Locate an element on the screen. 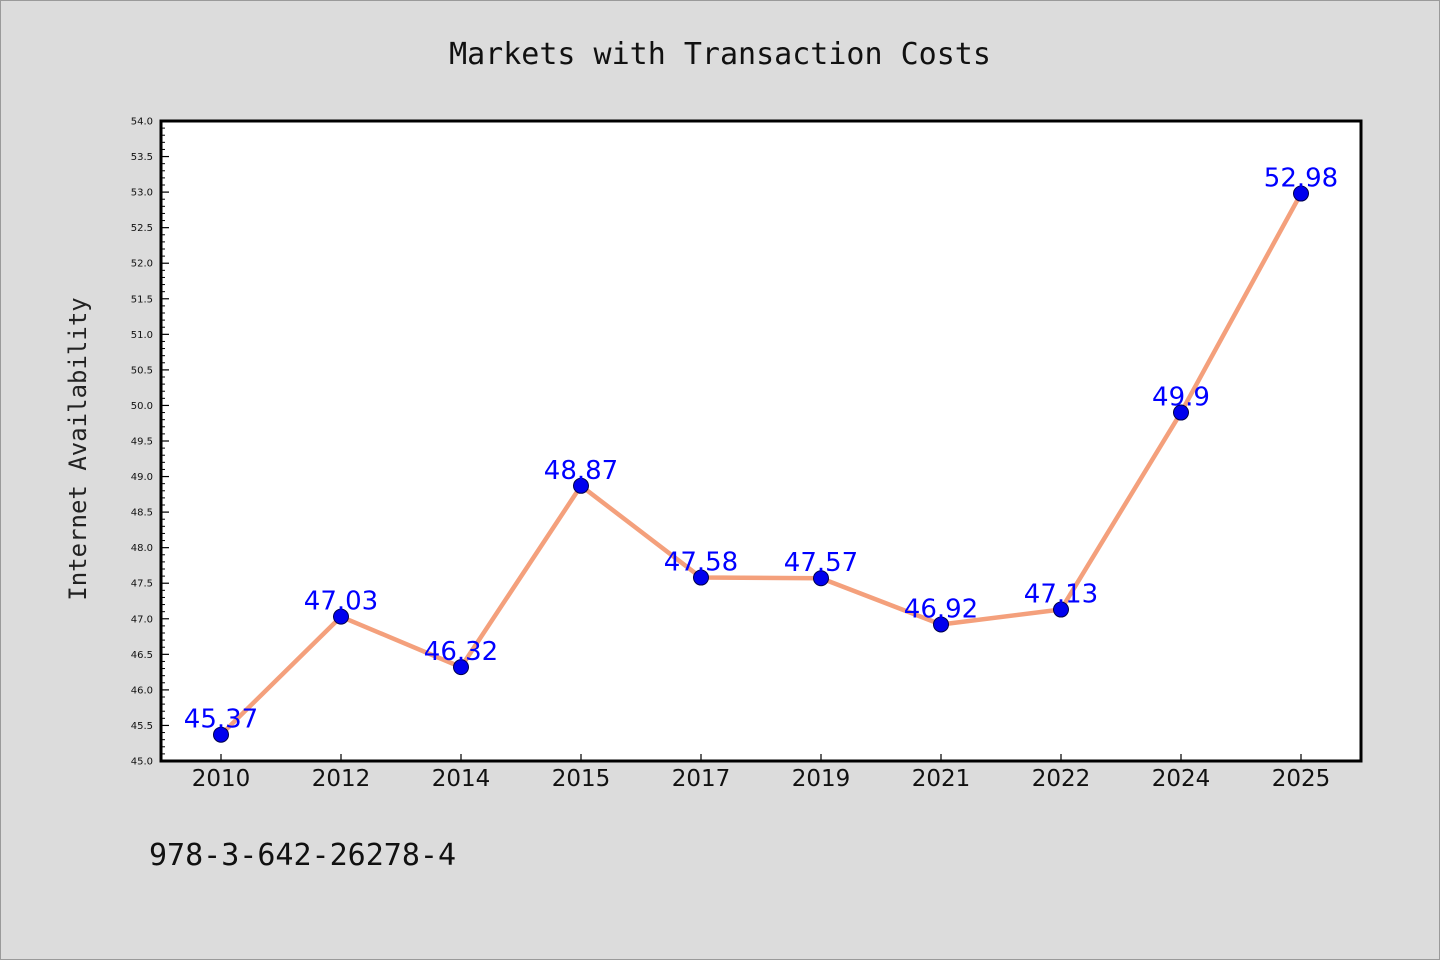 The height and width of the screenshot is (960, 1440). y-tick-label: 53.0 is located at coordinates (142, 193).